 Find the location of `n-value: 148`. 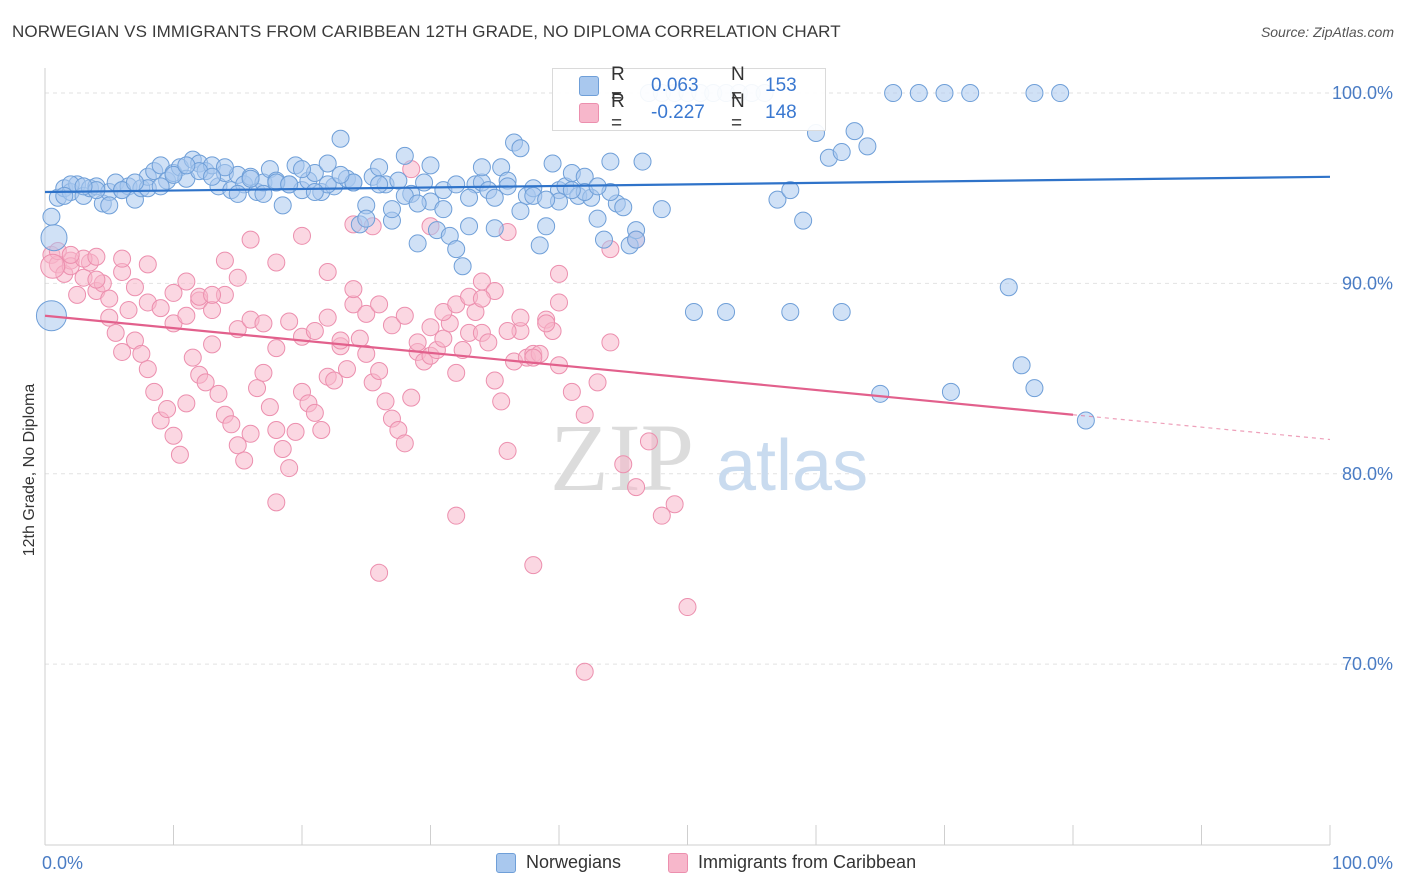

n-value: 148 is located at coordinates (781, 112).